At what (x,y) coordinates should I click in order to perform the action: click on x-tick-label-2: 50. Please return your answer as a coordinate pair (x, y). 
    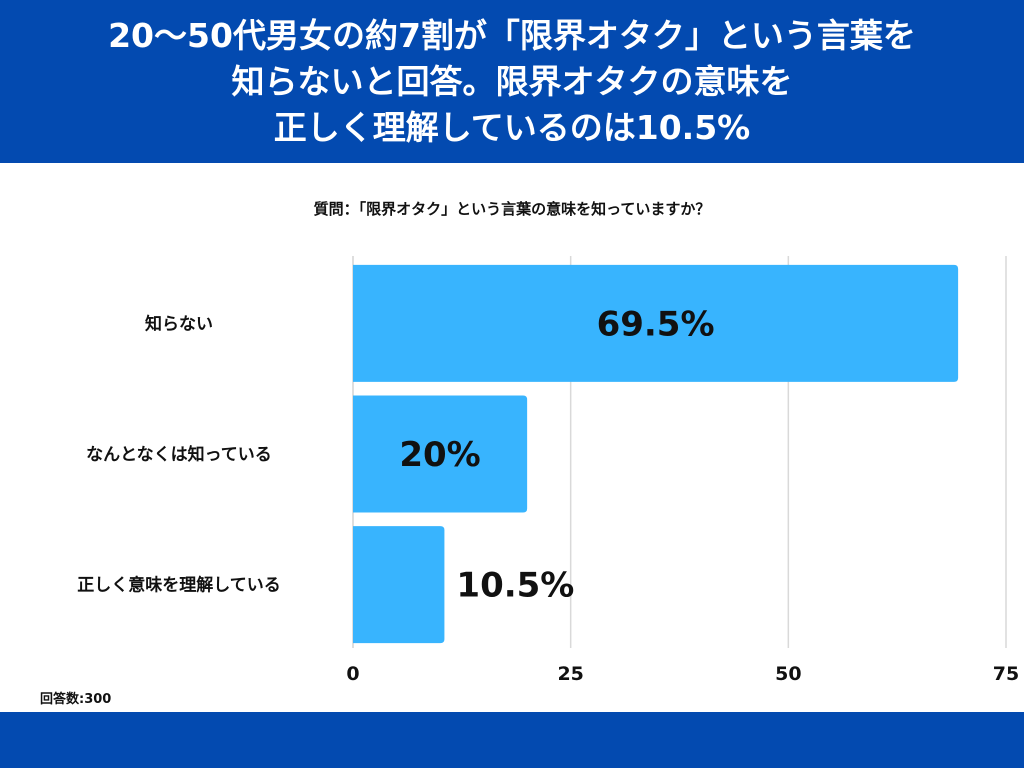
    Looking at the image, I should click on (788, 674).